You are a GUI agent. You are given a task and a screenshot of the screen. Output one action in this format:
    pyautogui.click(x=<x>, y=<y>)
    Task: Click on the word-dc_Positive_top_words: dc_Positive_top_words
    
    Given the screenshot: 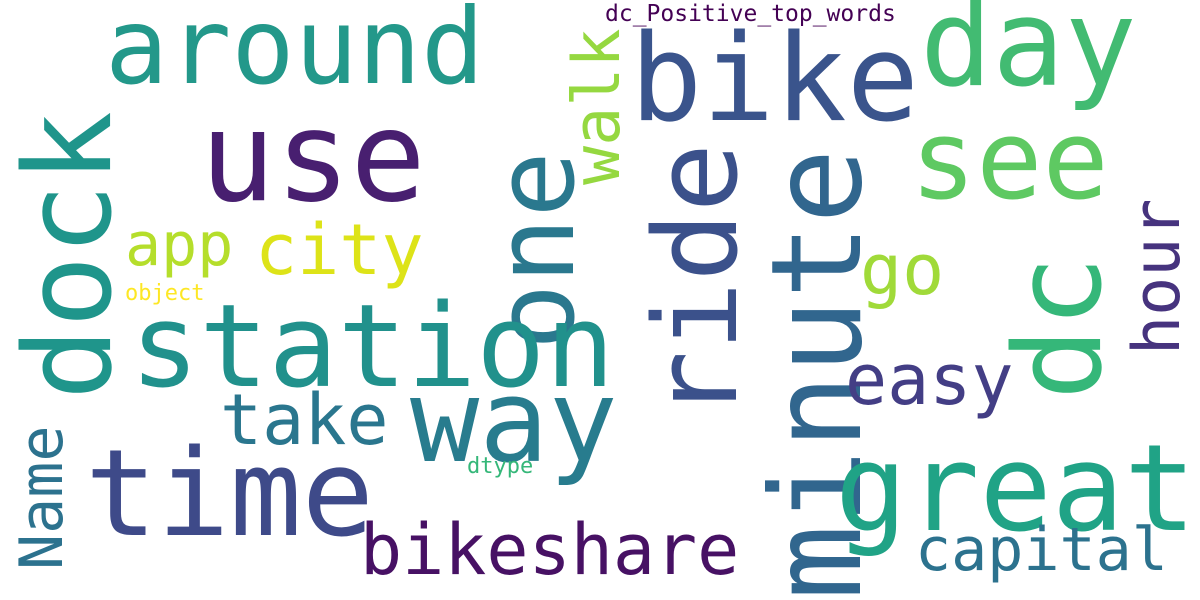 What is the action you would take?
    pyautogui.click(x=750, y=14)
    